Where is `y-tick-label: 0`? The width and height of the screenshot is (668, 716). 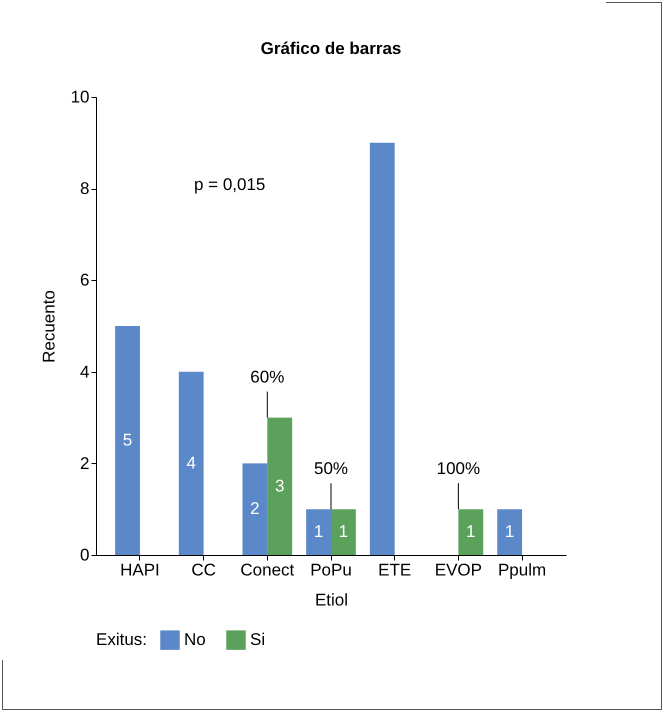
y-tick-label: 0 is located at coordinates (85, 555).